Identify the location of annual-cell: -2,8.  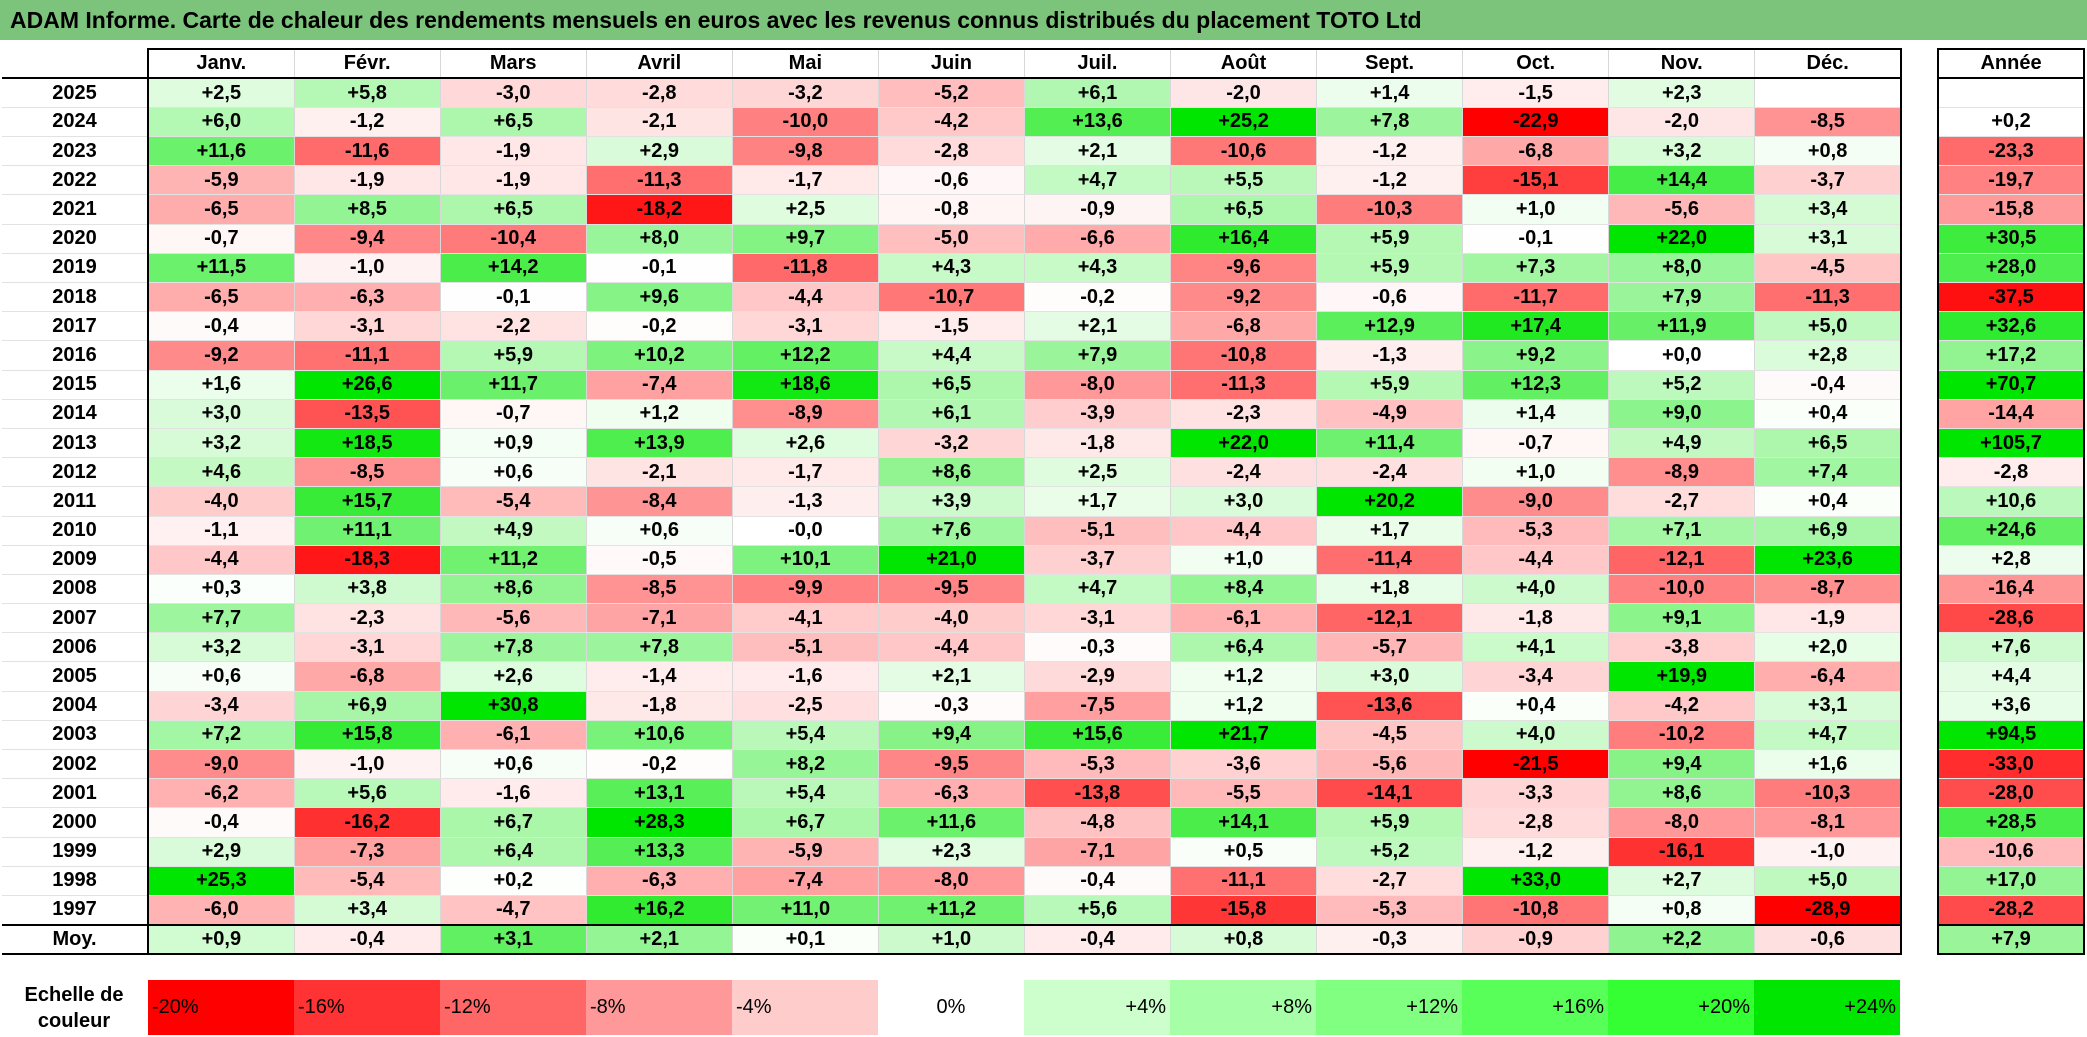
(2010, 472).